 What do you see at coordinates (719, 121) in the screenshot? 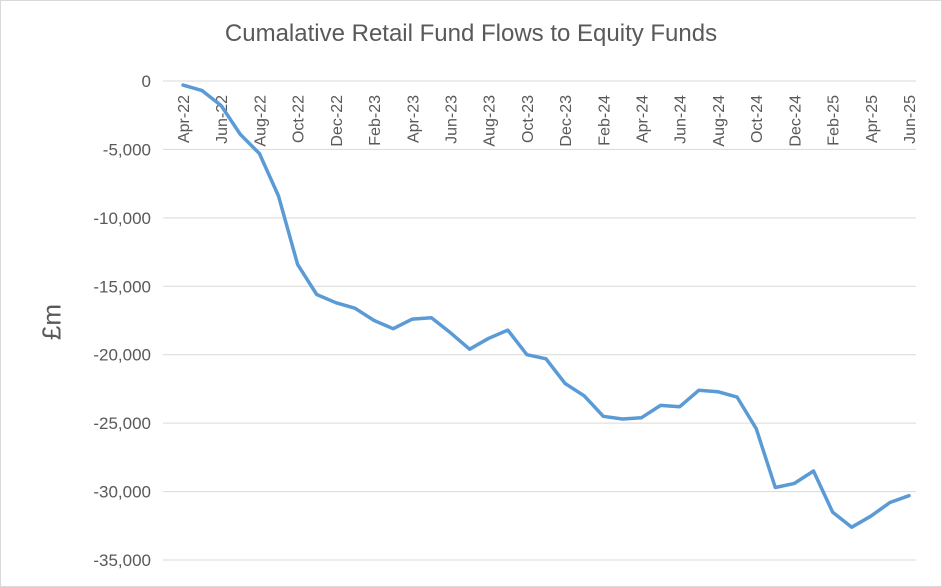
I see `x-tick-label: Aug-24` at bounding box center [719, 121].